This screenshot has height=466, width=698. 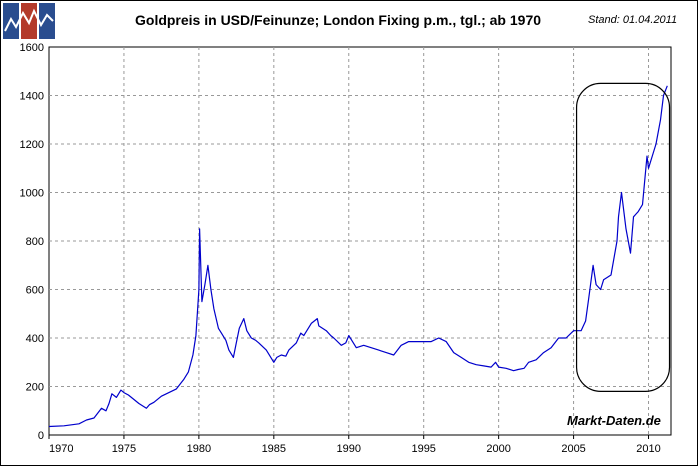 What do you see at coordinates (648, 449) in the screenshot?
I see `x-tick-label: 2010` at bounding box center [648, 449].